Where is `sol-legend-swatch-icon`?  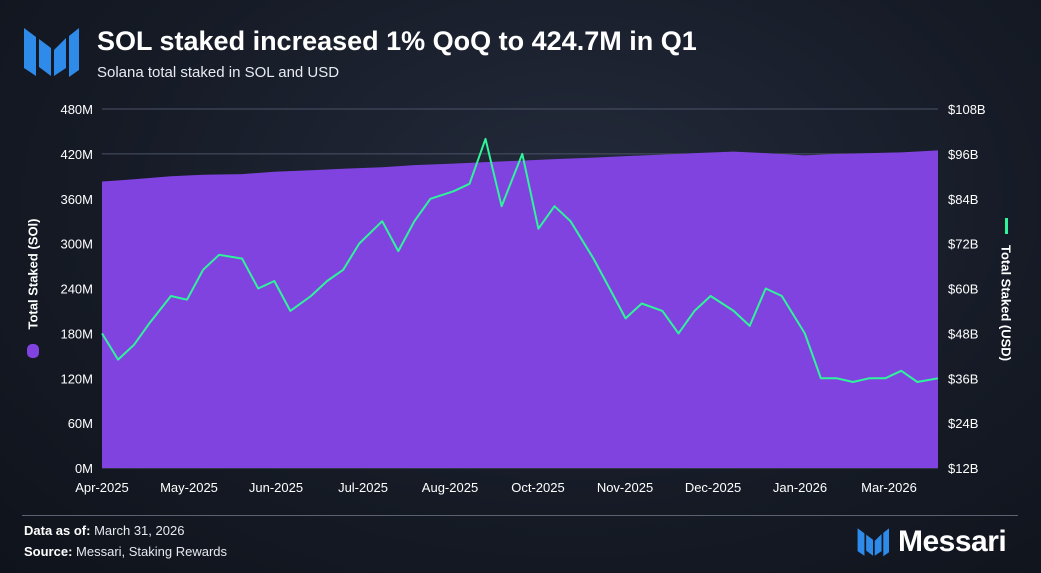
sol-legend-swatch-icon is located at coordinates (33, 351).